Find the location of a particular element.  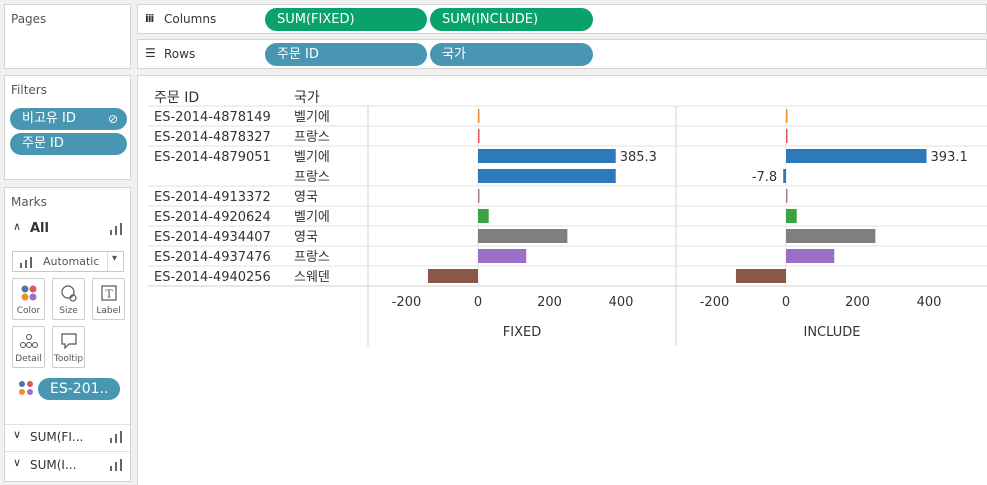

color-field-pill: ES-201.. is located at coordinates (79, 389).